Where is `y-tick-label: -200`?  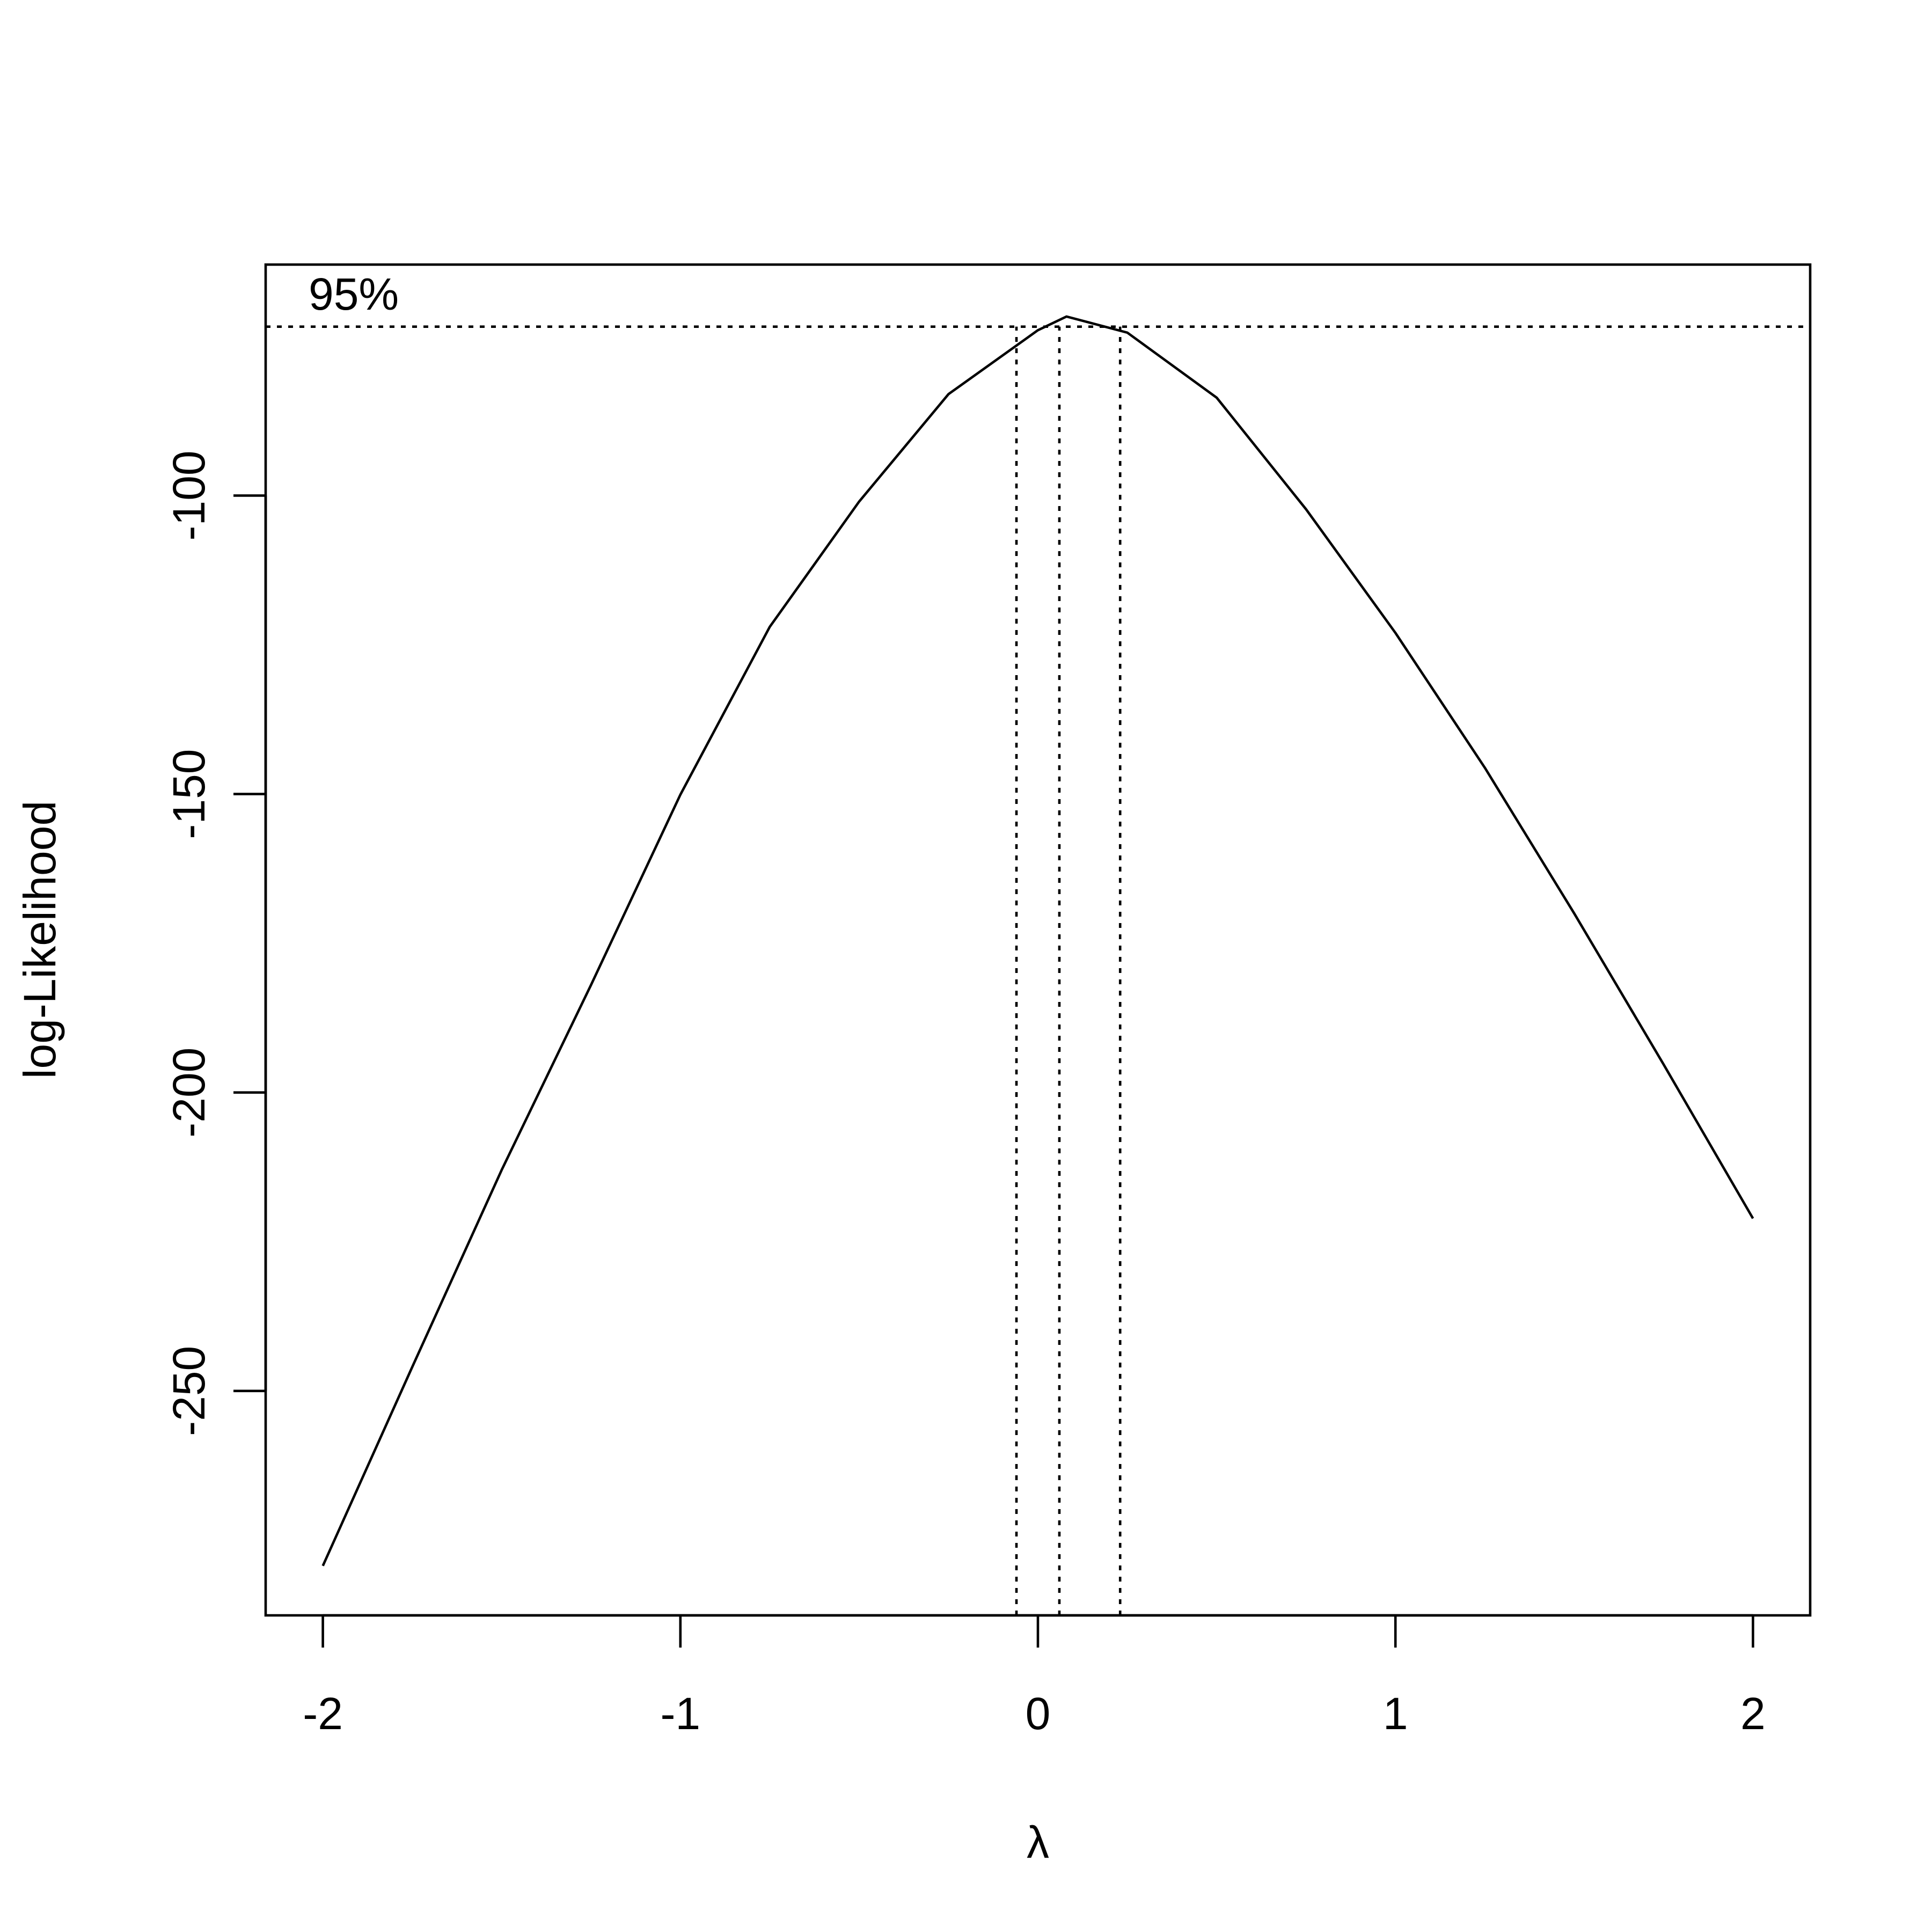
y-tick-label: -200 is located at coordinates (189, 1093).